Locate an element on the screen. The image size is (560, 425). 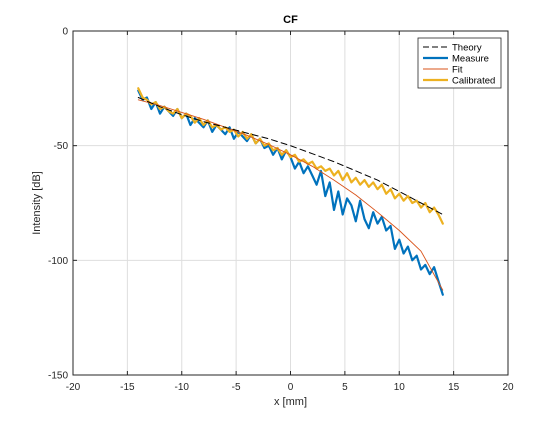
x-tick-label: 10 is located at coordinates (400, 387).